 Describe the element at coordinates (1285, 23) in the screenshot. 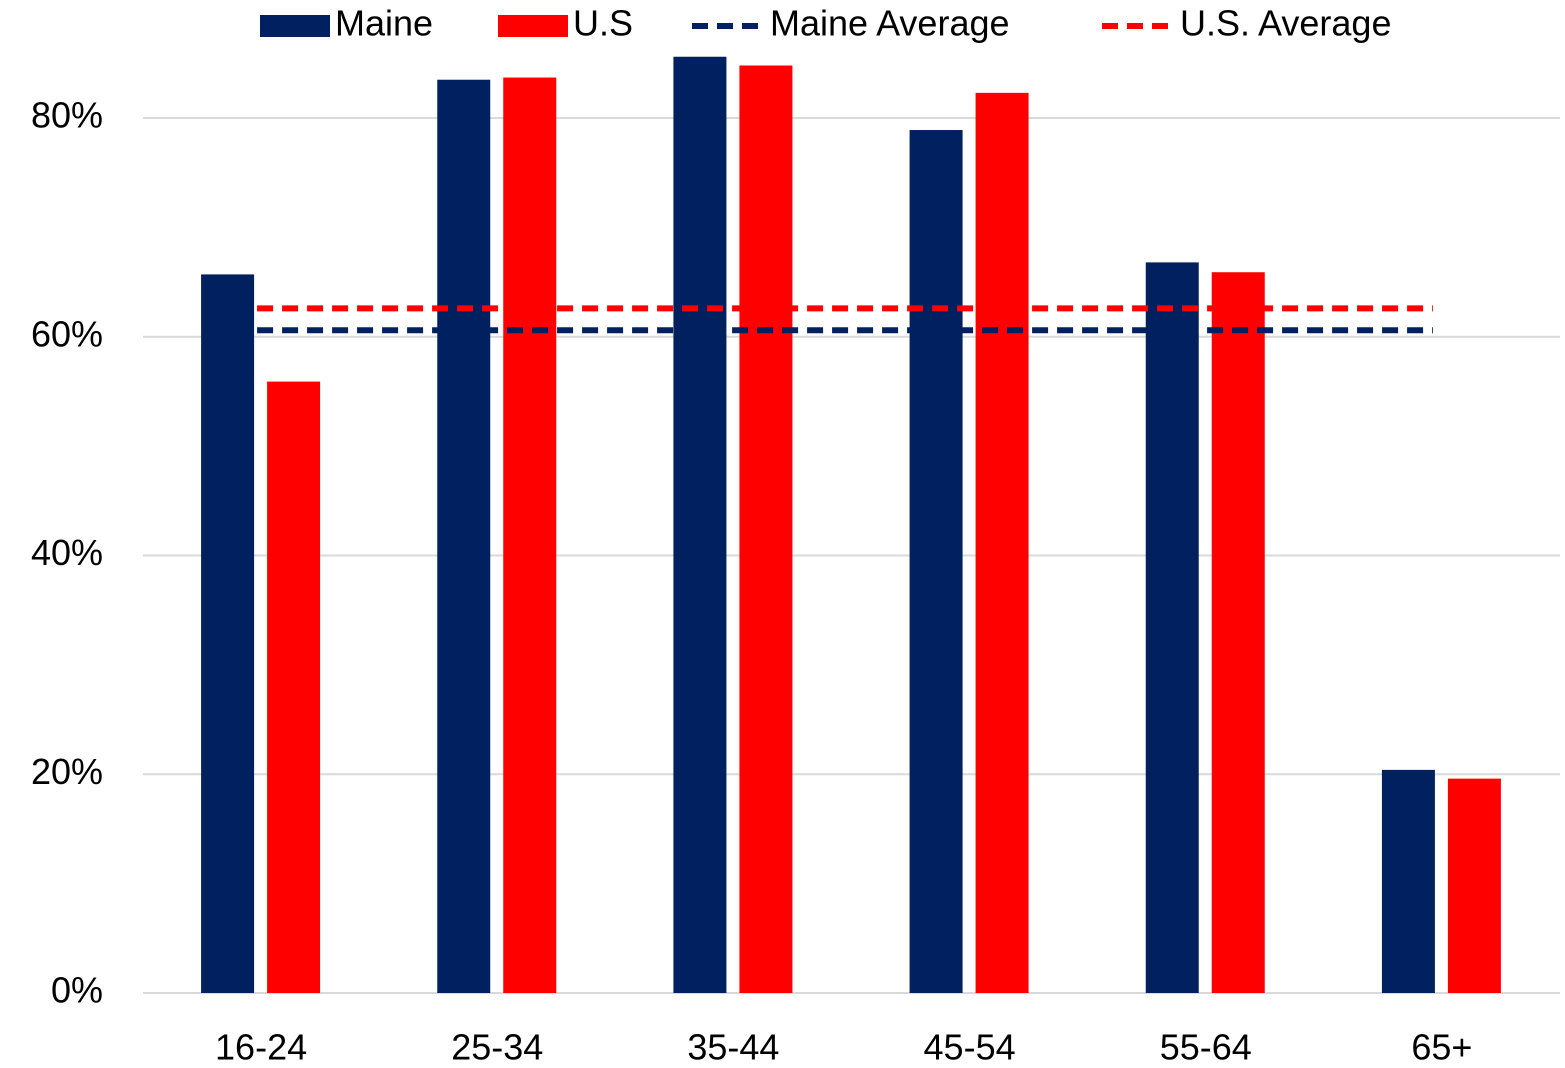

I see `legend-label: U.S. Average` at that location.